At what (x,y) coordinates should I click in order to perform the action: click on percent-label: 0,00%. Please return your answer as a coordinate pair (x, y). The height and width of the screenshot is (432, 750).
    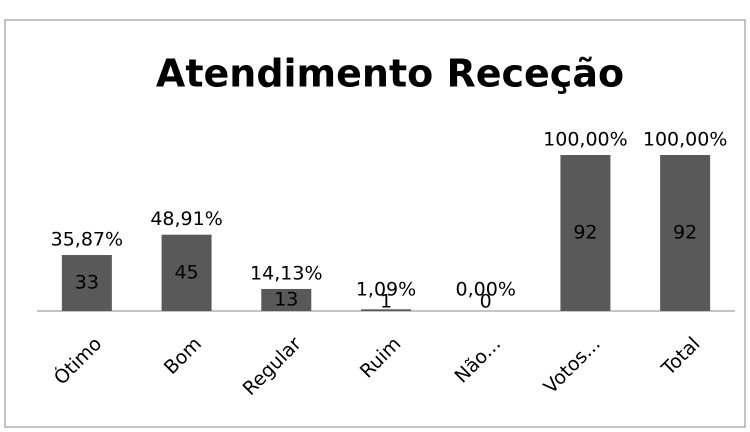
    Looking at the image, I should click on (486, 290).